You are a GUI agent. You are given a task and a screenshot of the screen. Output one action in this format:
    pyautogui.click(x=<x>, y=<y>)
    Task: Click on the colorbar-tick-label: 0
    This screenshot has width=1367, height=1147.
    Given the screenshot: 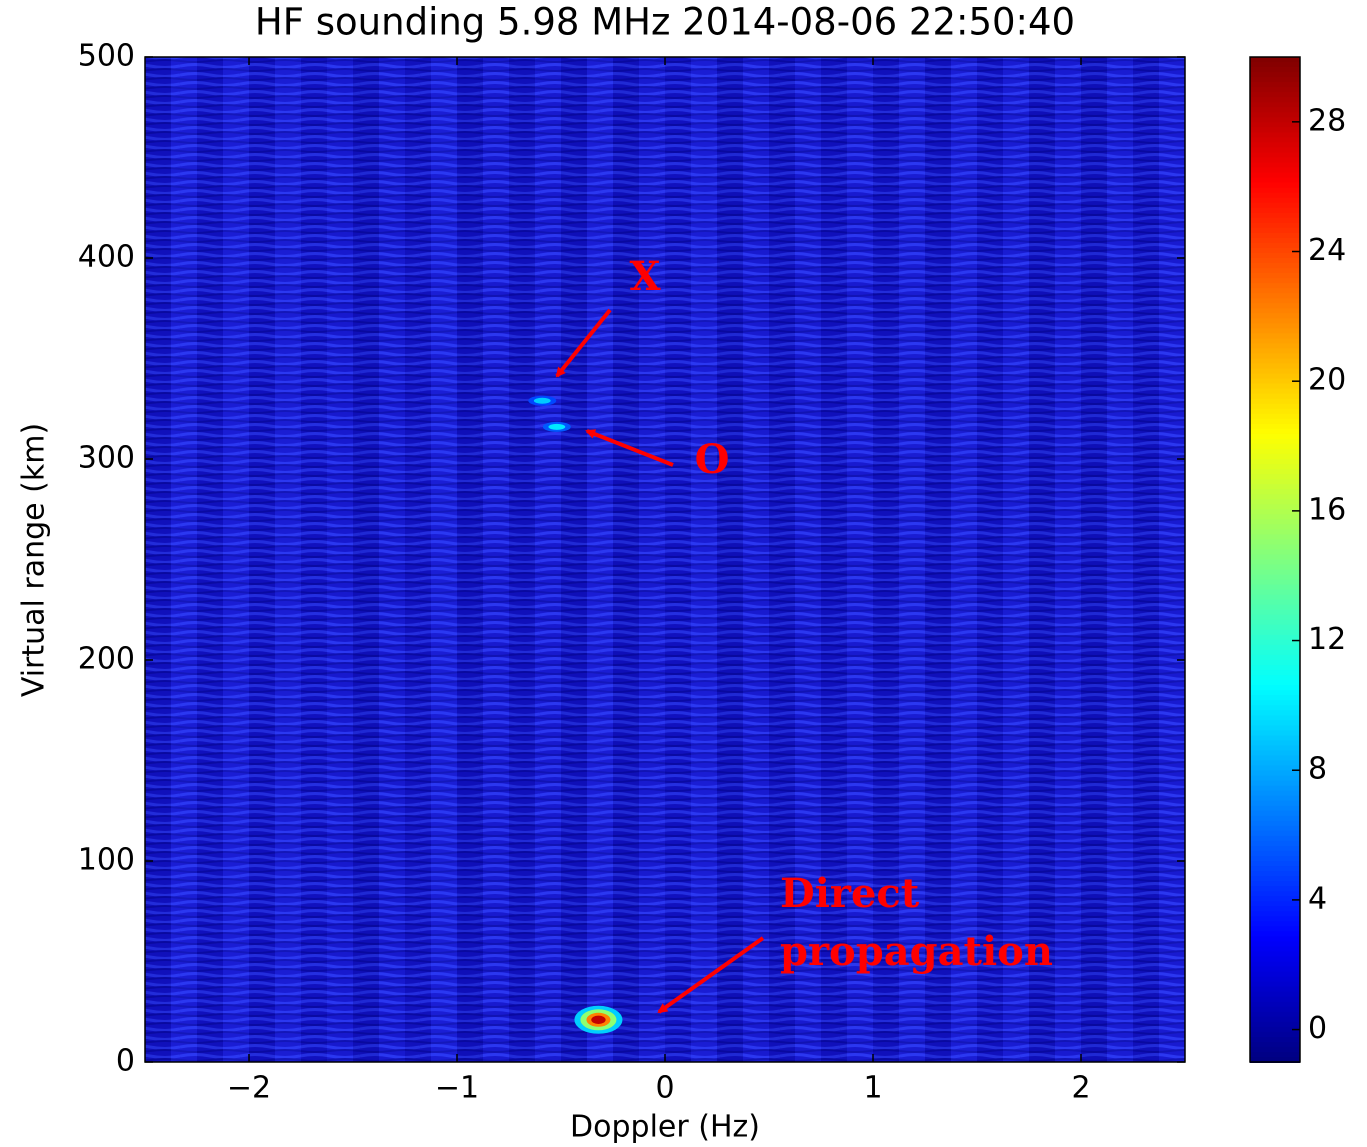 What is the action you would take?
    pyautogui.click(x=1317, y=1028)
    